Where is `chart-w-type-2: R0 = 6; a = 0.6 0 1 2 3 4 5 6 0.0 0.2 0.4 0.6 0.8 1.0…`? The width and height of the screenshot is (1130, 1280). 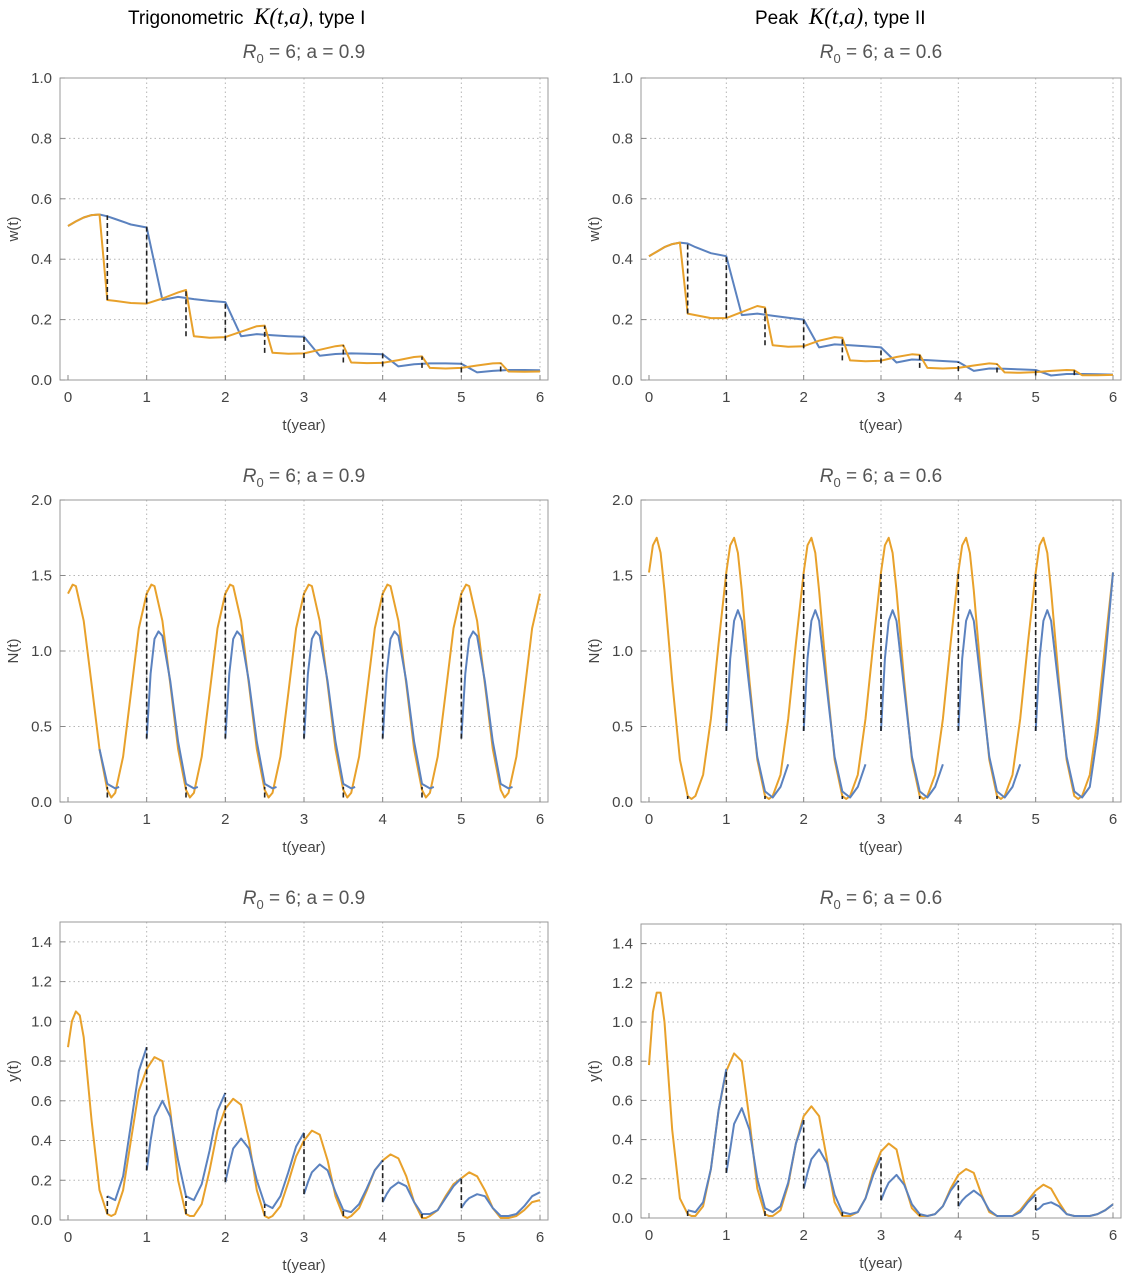 chart-w-type-2: R0 = 6; a = 0.6 0 1 2 3 4 5 6 0.0 0.2 0.4 0.6 0.8 1.0… is located at coordinates (854, 238).